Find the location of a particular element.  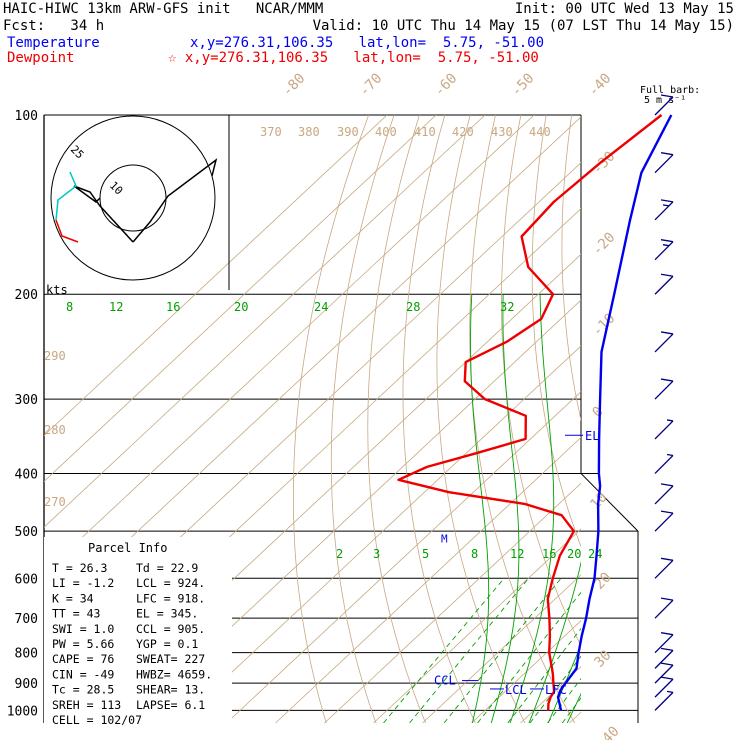

isotherm-label: -40 is located at coordinates (599, 84).